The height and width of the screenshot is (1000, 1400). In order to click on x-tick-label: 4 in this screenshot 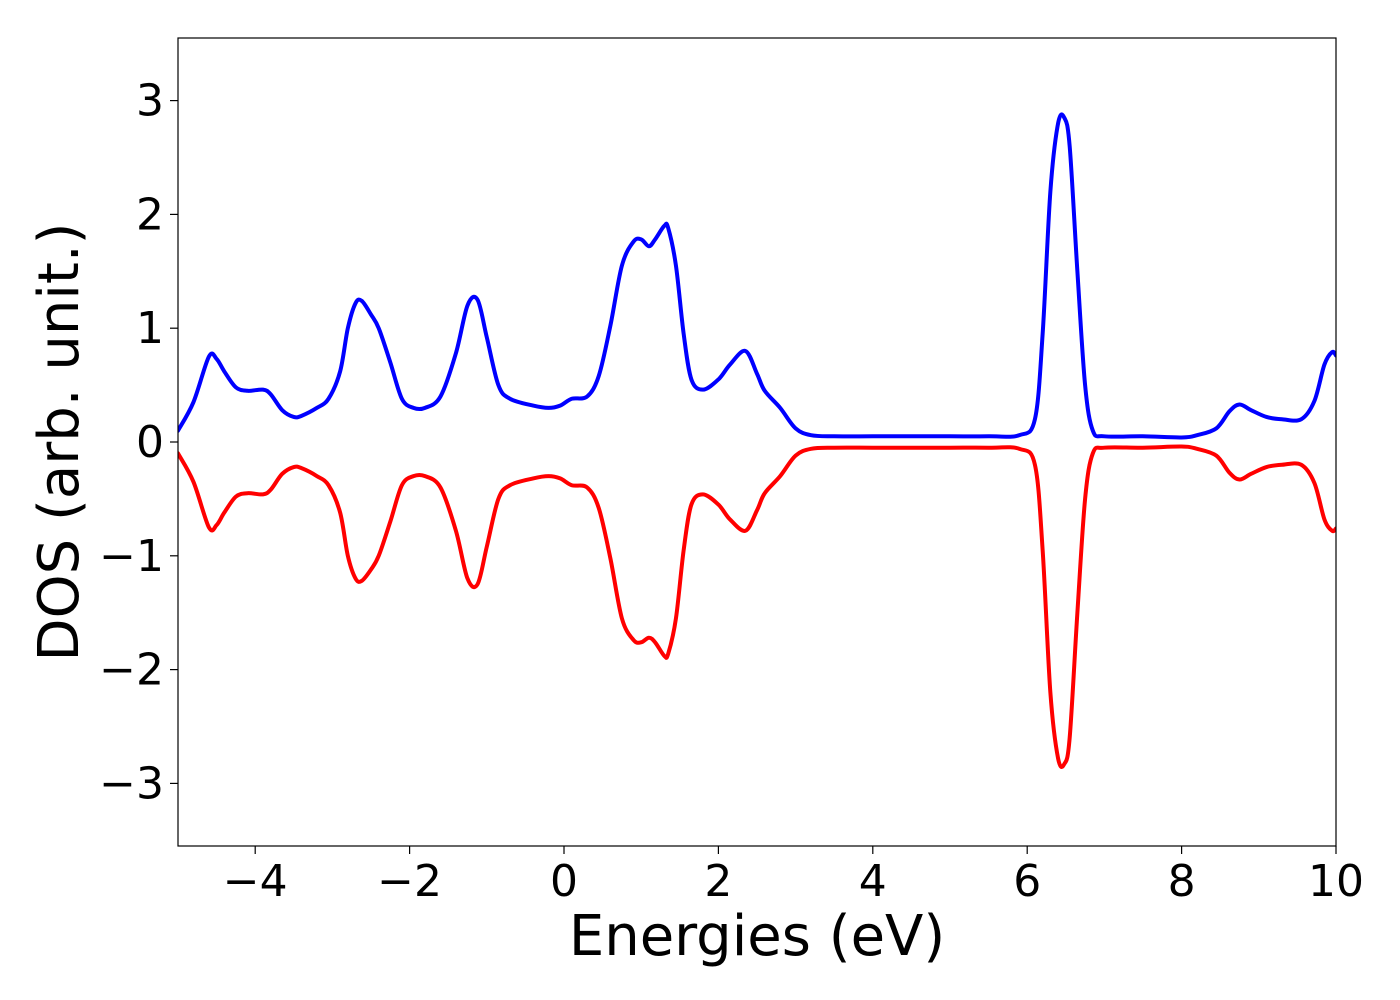, I will do `click(873, 881)`.